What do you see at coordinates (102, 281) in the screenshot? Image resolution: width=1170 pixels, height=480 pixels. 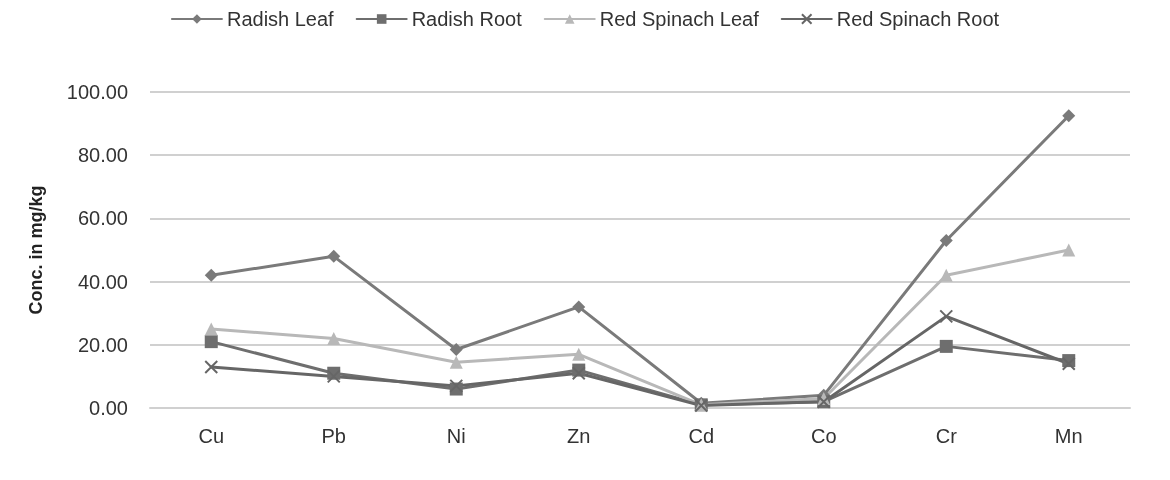 I see `y-tick-label: 40.00` at bounding box center [102, 281].